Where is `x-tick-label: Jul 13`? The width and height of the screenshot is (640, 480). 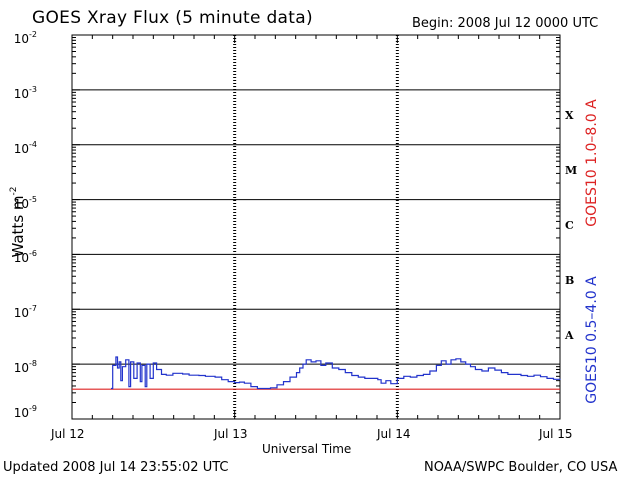 x-tick-label: Jul 13 is located at coordinates (231, 434).